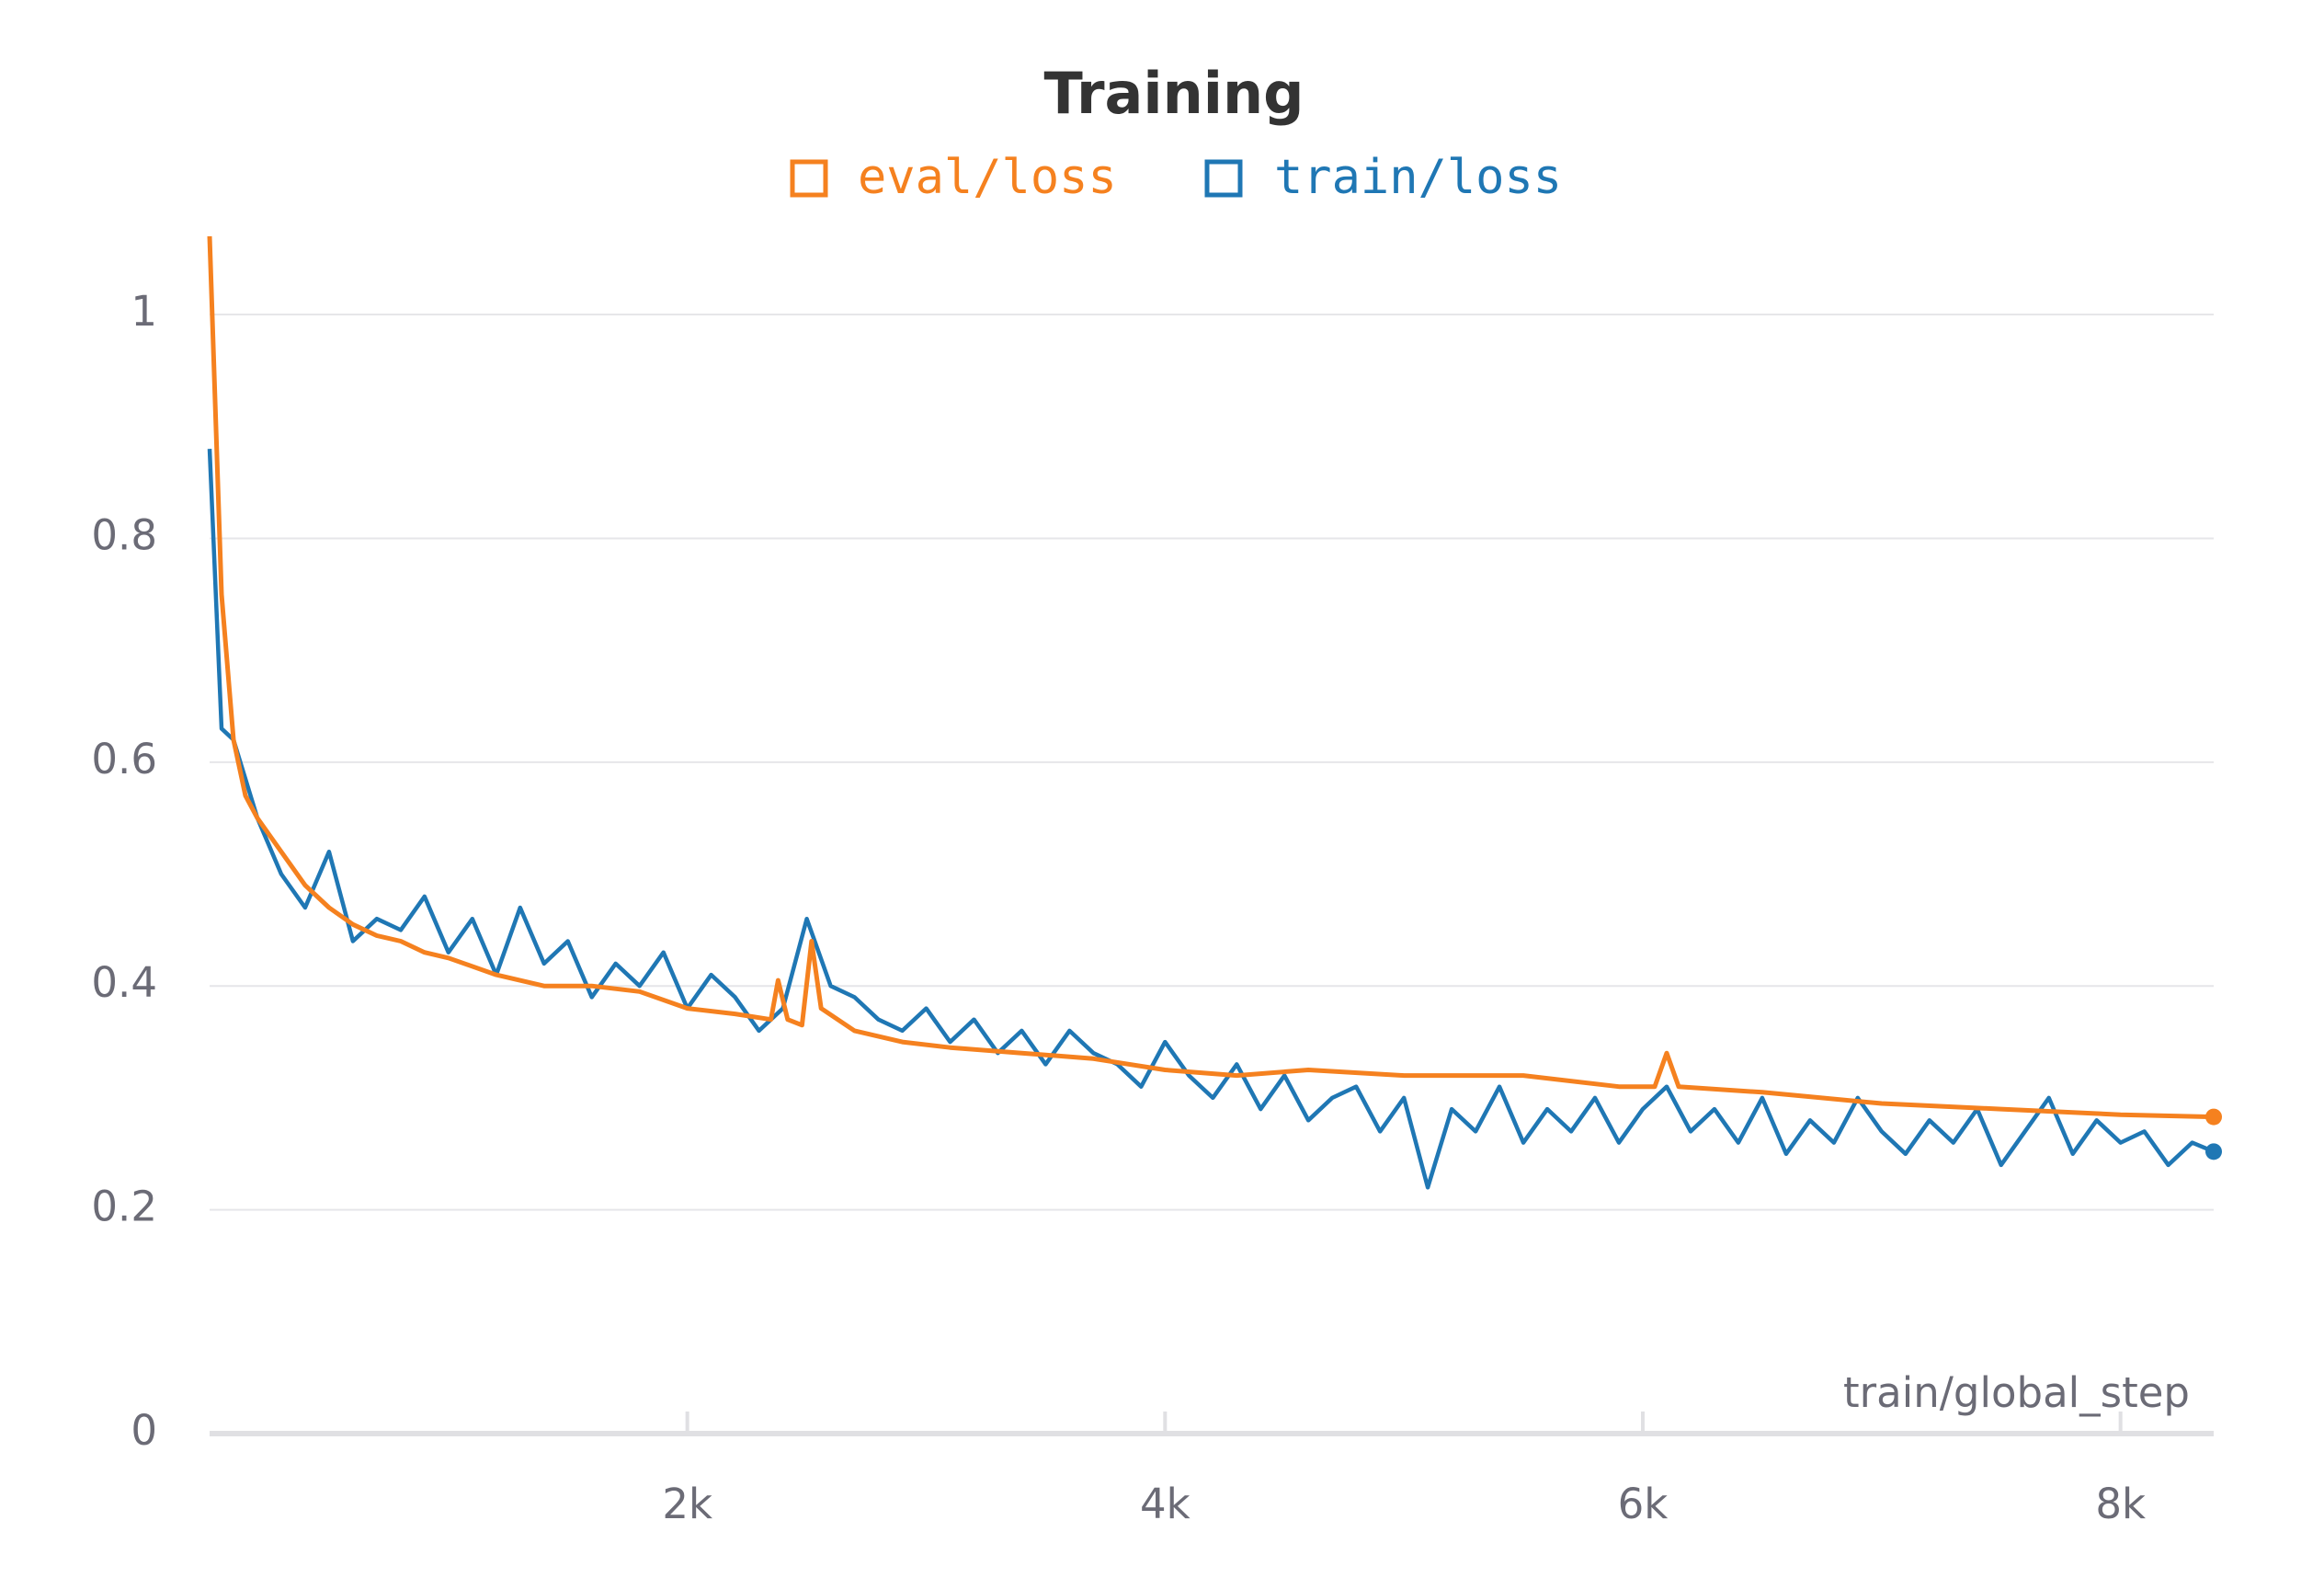 This screenshot has height=1589, width=2324. I want to click on x-axis-label: train/global_step, so click(2017, 1393).